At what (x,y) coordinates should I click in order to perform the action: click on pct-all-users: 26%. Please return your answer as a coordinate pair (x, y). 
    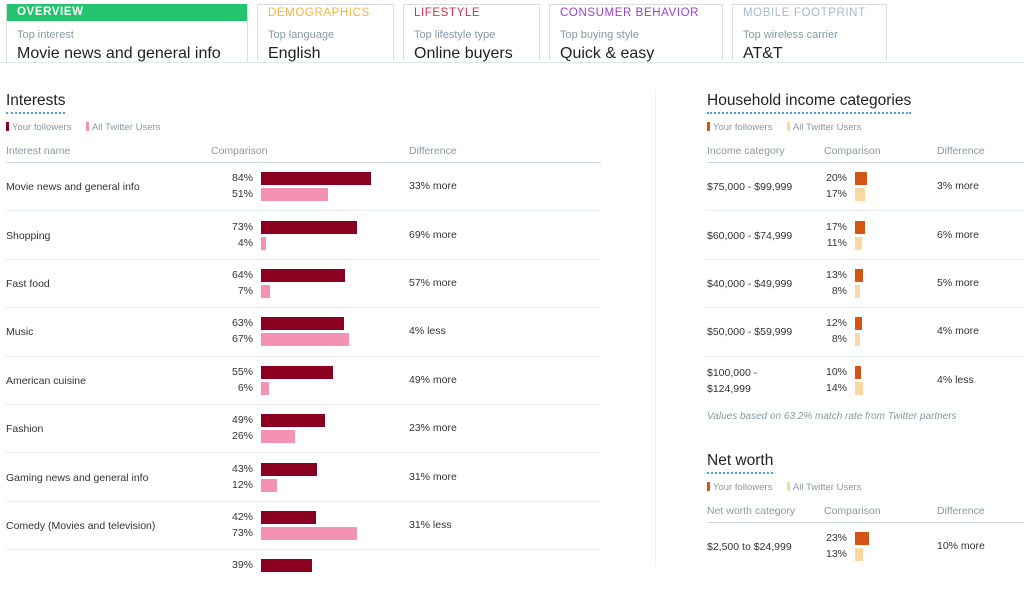
    Looking at the image, I should click on (242, 436).